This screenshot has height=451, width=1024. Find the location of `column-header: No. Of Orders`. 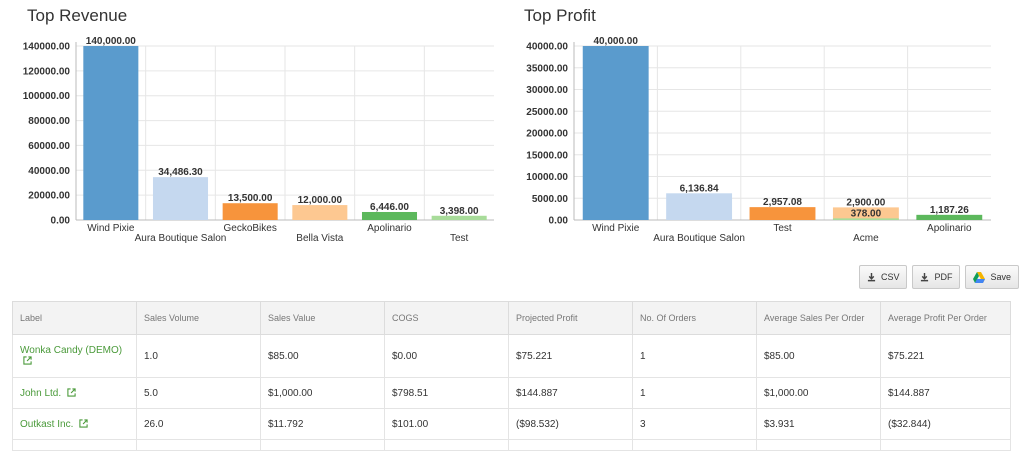

column-header: No. Of Orders is located at coordinates (694, 318).